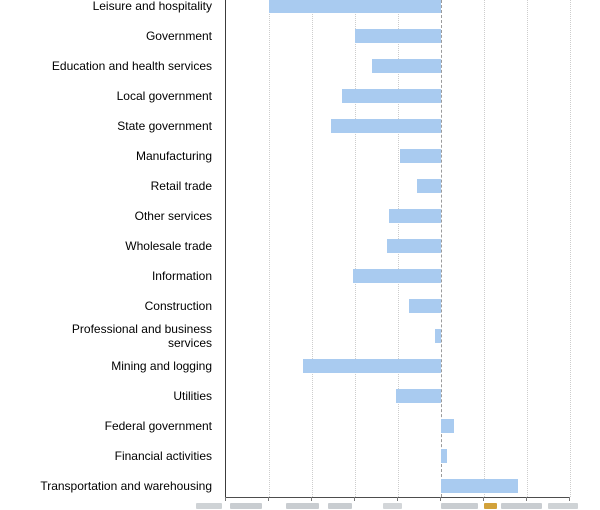 Image resolution: width=600 pixels, height=510 pixels. What do you see at coordinates (173, 156) in the screenshot?
I see `category-label: Manufacturing` at bounding box center [173, 156].